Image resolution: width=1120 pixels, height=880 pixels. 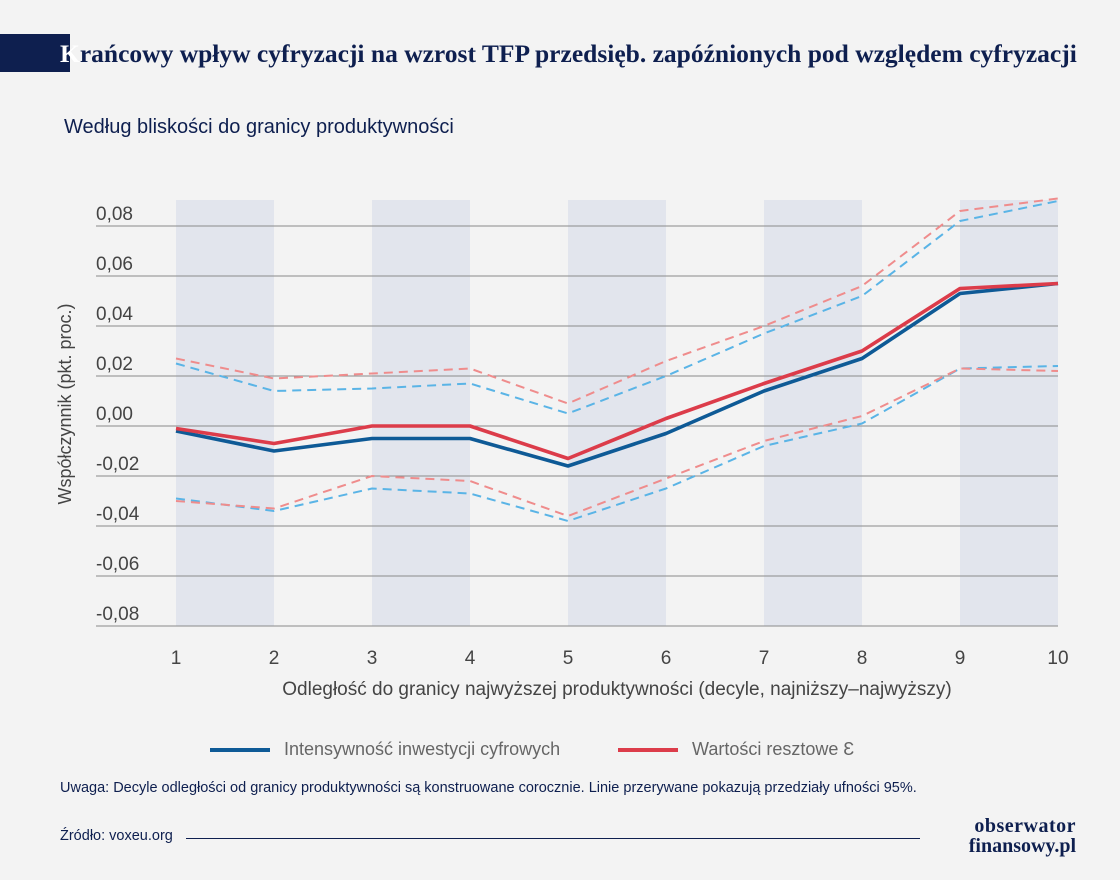 What do you see at coordinates (960, 658) in the screenshot?
I see `x-tick-label: 9` at bounding box center [960, 658].